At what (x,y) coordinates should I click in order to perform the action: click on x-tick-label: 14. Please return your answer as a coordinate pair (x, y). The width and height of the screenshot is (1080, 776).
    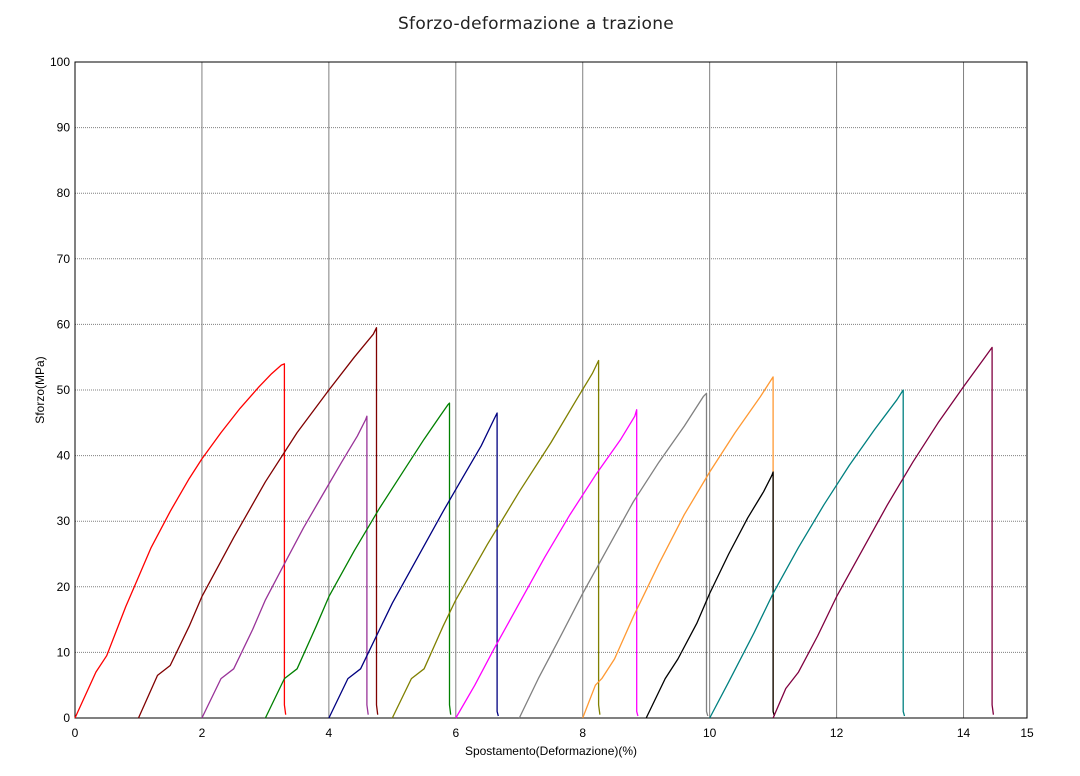
    Looking at the image, I should click on (964, 733).